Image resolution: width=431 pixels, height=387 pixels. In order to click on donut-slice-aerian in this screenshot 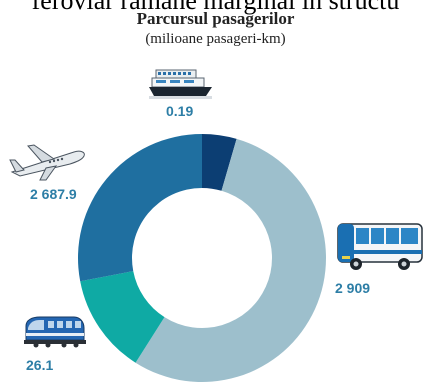, I will do `click(139, 208)`.